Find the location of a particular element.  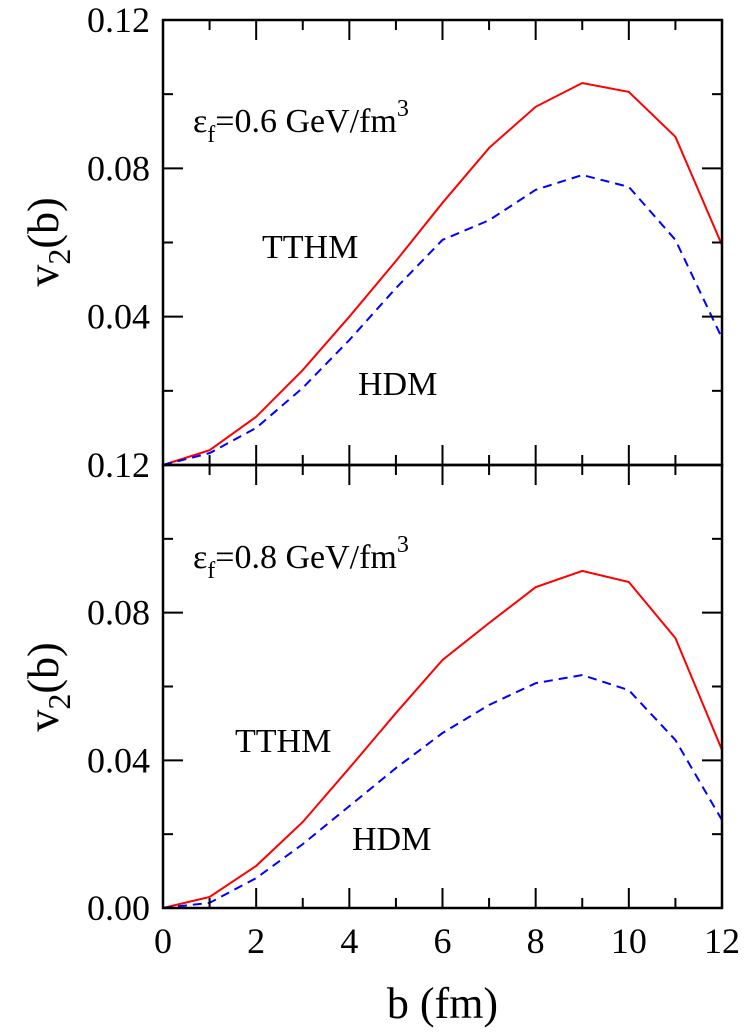

x-tick-label: 6 is located at coordinates (443, 941).